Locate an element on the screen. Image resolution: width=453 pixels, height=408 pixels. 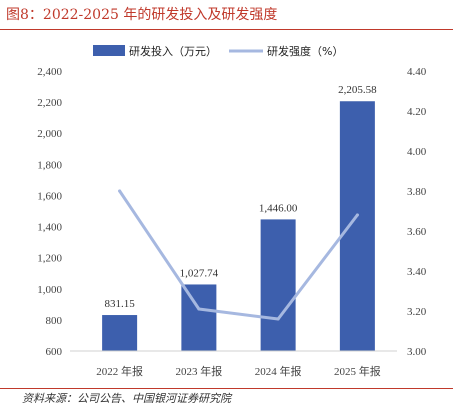
y-left-tick-label: 1,000 is located at coordinates (49, 290).